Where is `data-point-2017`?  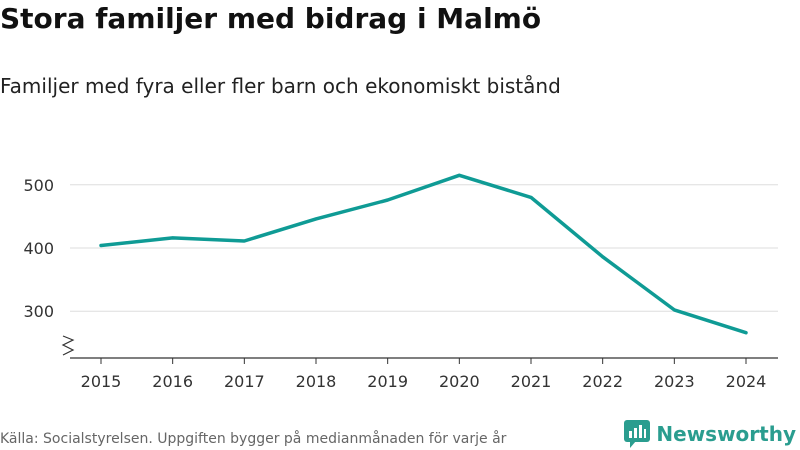 data-point-2017 is located at coordinates (244, 241).